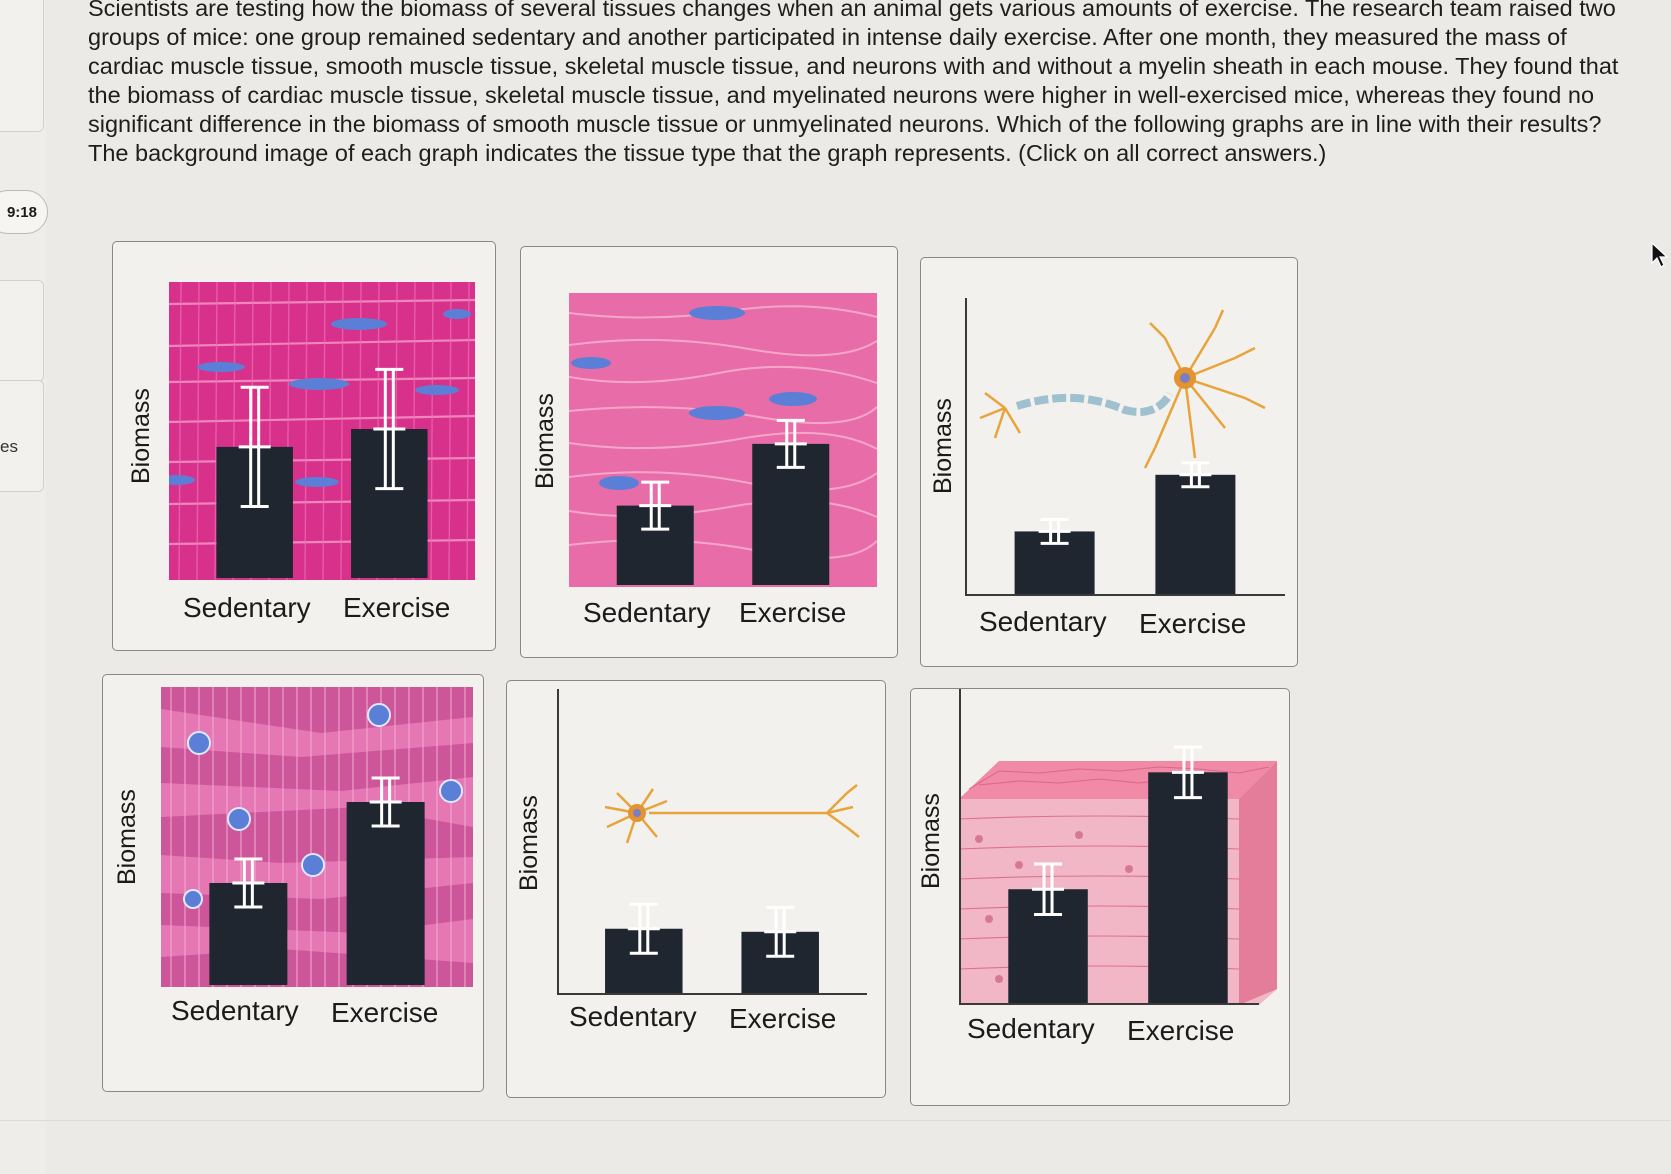 This screenshot has height=1174, width=1671. What do you see at coordinates (22, 331) in the screenshot?
I see `sidebar-panel-mid` at bounding box center [22, 331].